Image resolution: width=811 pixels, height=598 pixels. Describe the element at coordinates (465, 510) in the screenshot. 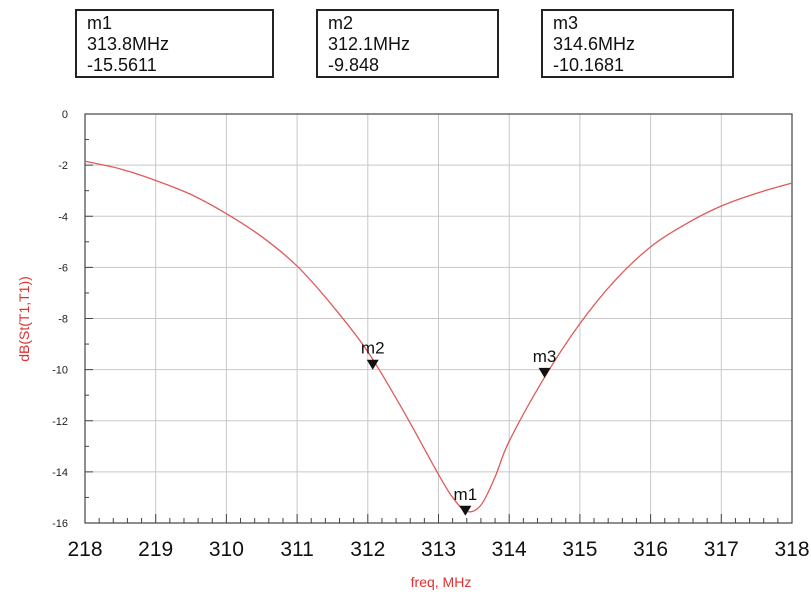

I see `marker-triangle-m1` at that location.